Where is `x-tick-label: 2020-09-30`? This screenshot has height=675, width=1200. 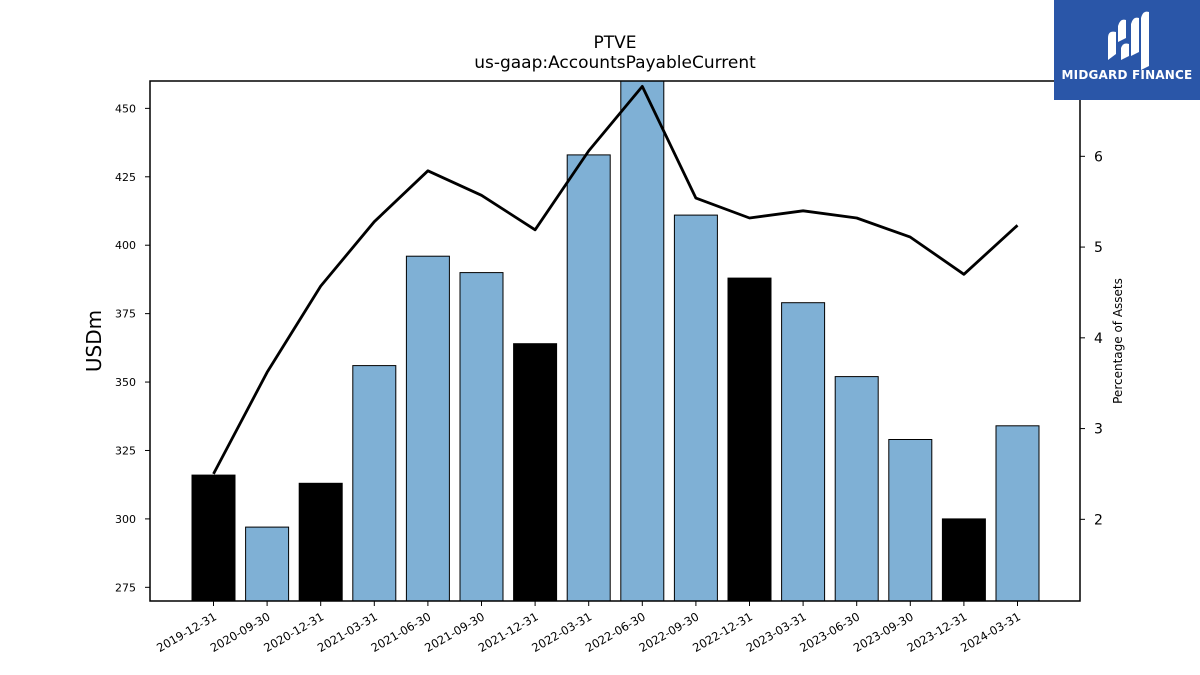
x-tick-label: 2020-09-30 is located at coordinates (240, 632).